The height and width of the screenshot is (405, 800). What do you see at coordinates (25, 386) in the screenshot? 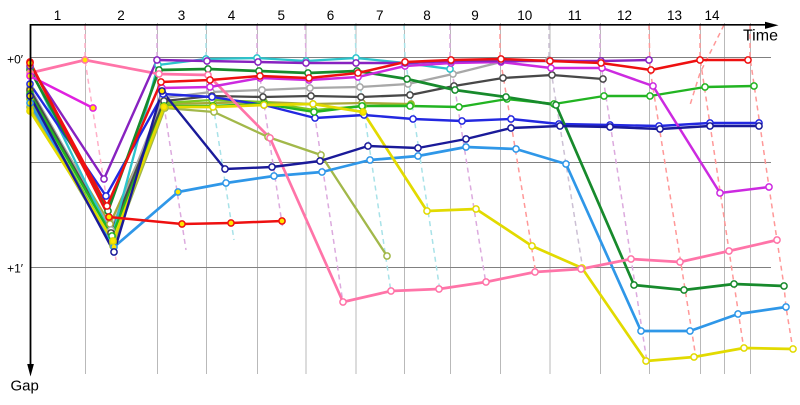
I see `svg-text: Gap` at bounding box center [25, 386].